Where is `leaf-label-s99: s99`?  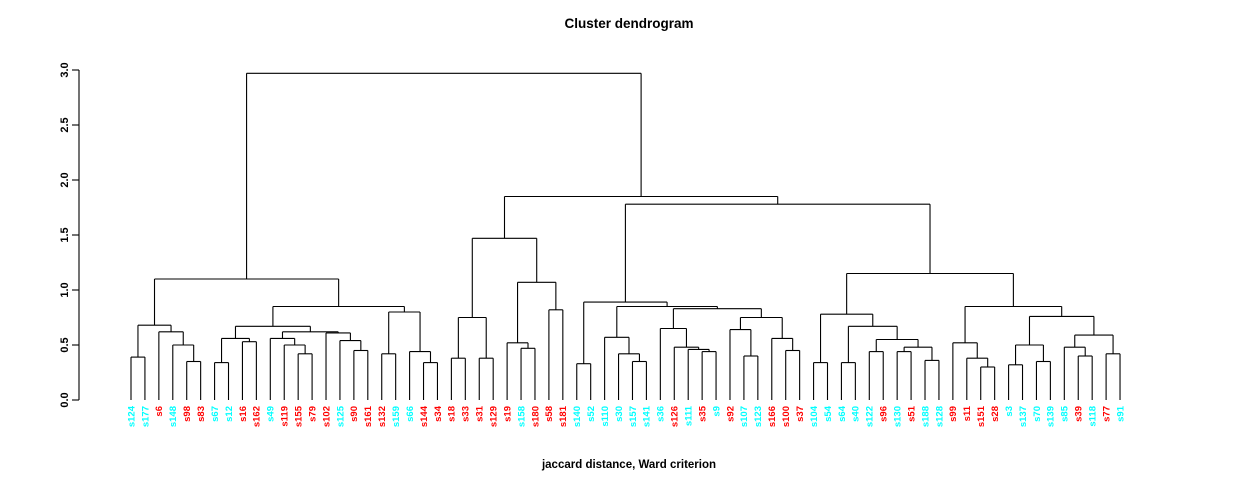 leaf-label-s99: s99 is located at coordinates (953, 414).